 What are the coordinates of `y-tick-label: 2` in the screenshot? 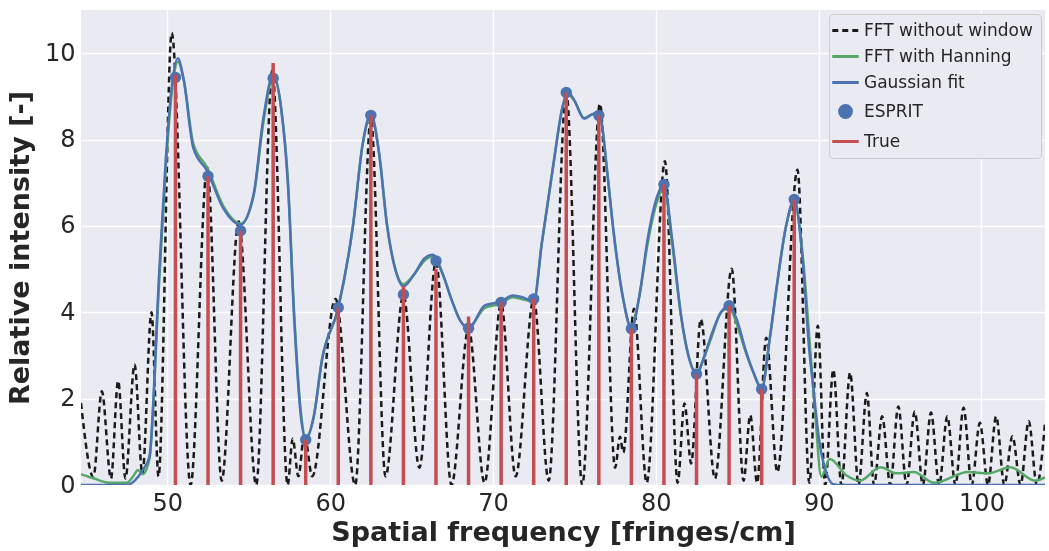 It's located at (68, 398).